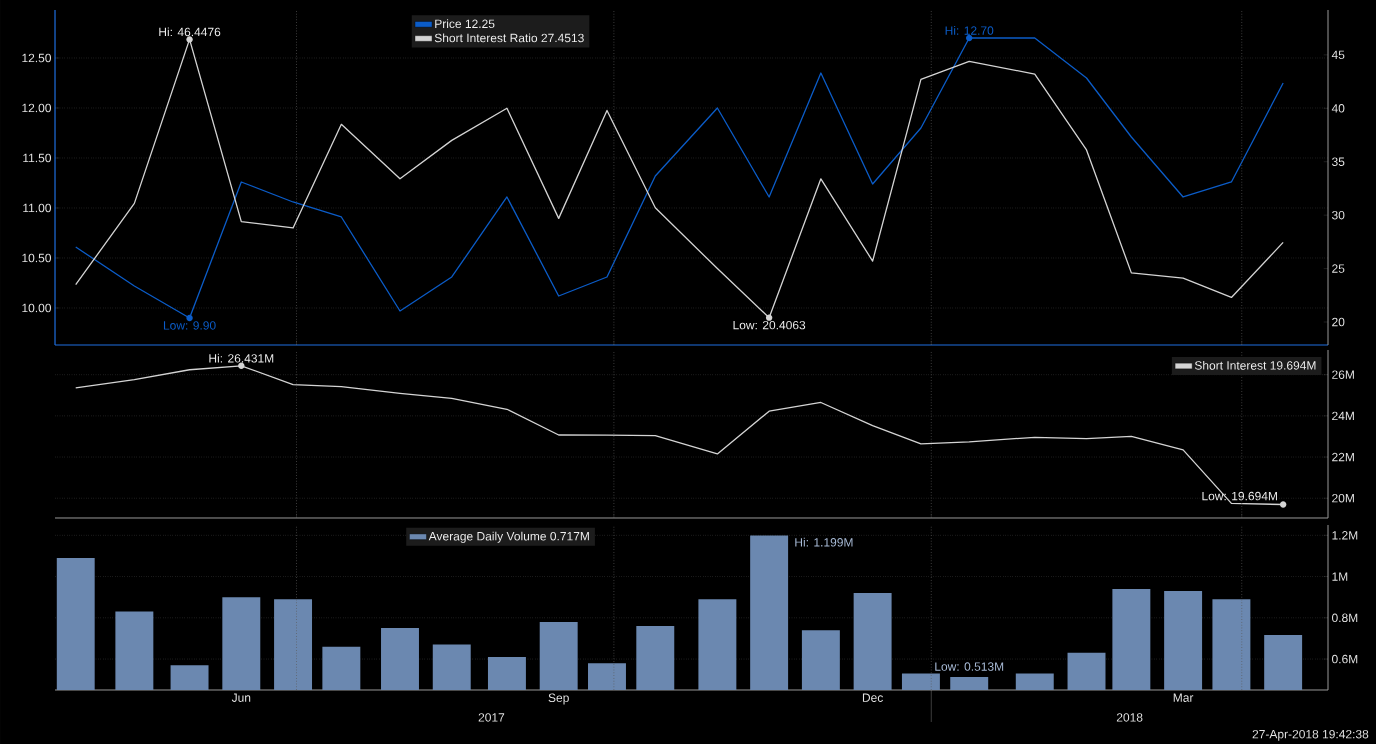 The width and height of the screenshot is (1376, 744). Describe the element at coordinates (969, 30) in the screenshot. I see `annotation: Hi: 12.70` at that location.